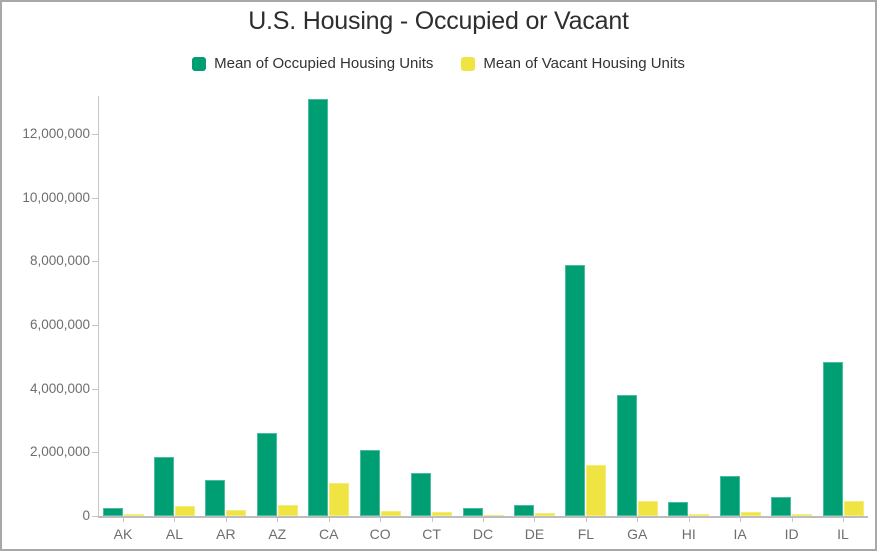 The width and height of the screenshot is (877, 551). I want to click on x-axis-label-IA: IA, so click(740, 534).